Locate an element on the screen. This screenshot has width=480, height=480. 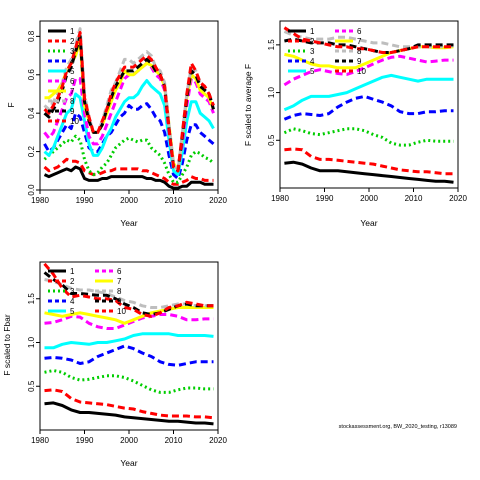
y-tick-label: 0.2 is located at coordinates (31, 151).